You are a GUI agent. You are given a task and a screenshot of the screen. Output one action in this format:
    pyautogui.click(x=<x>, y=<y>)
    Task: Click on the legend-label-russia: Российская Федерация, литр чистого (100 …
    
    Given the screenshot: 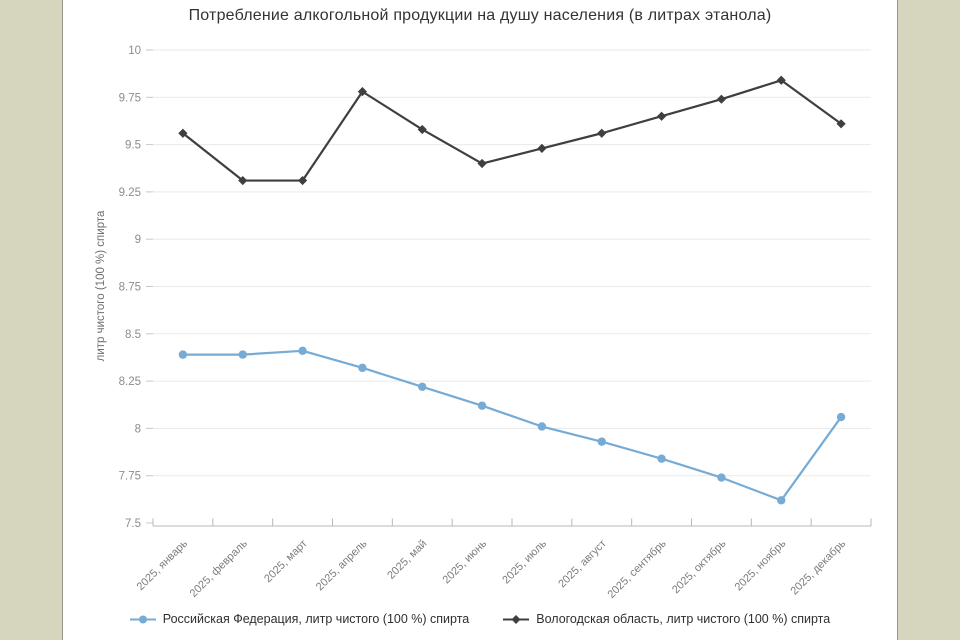 What is the action you would take?
    pyautogui.click(x=316, y=619)
    